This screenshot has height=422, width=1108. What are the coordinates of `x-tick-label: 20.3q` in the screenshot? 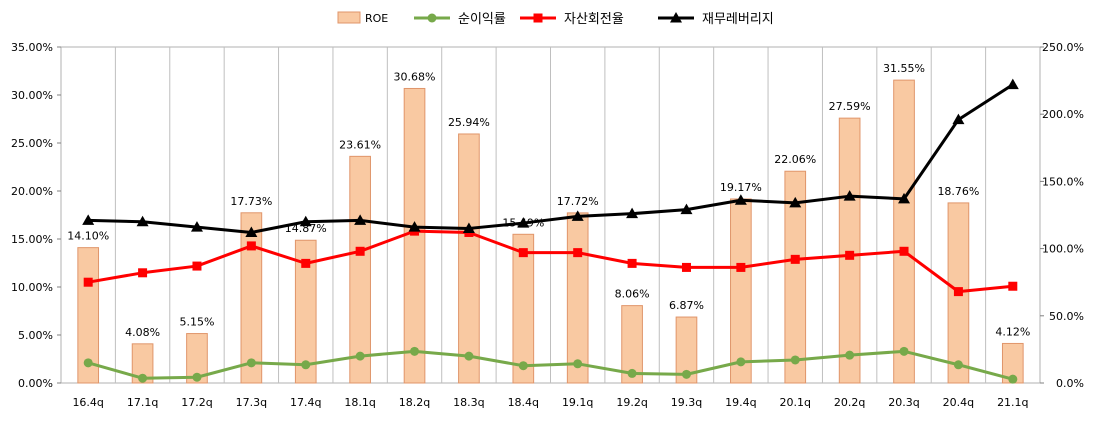 It's located at (903, 402).